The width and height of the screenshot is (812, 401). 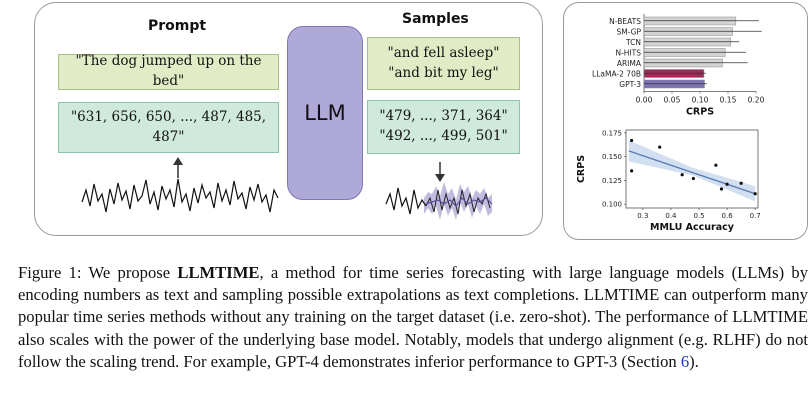 I want to click on prompt-text: "The dog jumped up on the bed", so click(x=168, y=71).